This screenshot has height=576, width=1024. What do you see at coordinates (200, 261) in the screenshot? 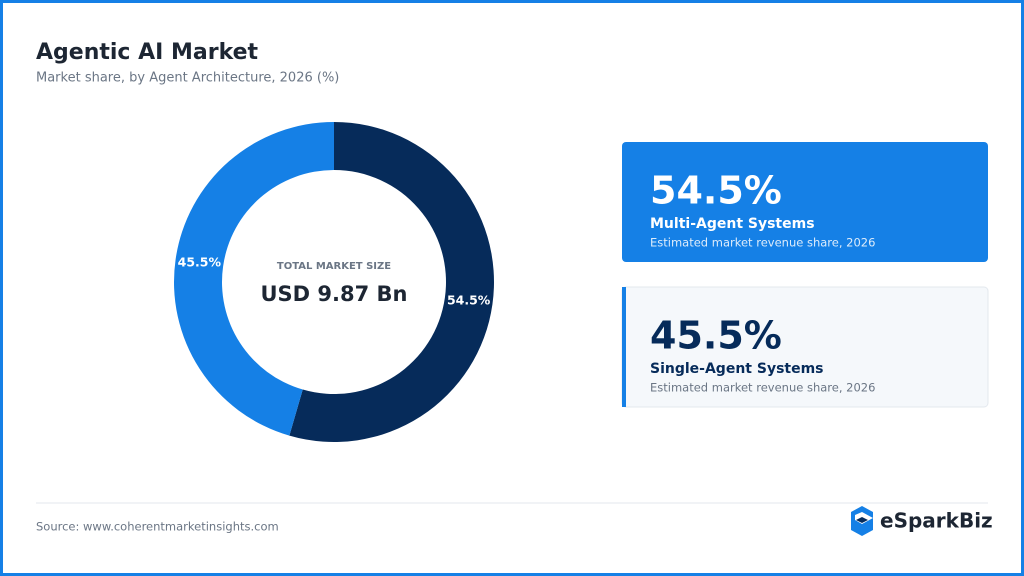
I see `segment-label: 45.5%` at bounding box center [200, 261].